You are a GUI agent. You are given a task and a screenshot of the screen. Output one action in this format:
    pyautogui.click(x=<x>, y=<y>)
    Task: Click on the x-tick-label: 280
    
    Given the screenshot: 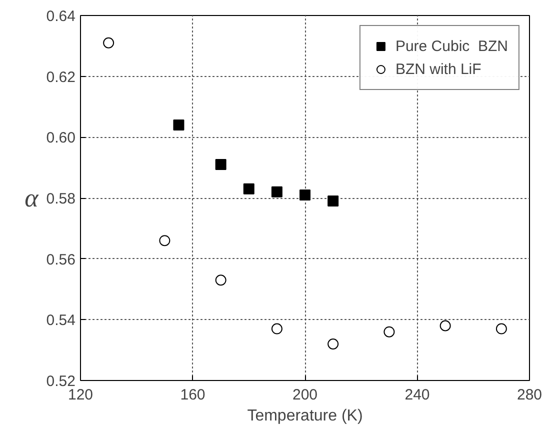 What is the action you would take?
    pyautogui.click(x=529, y=395)
    